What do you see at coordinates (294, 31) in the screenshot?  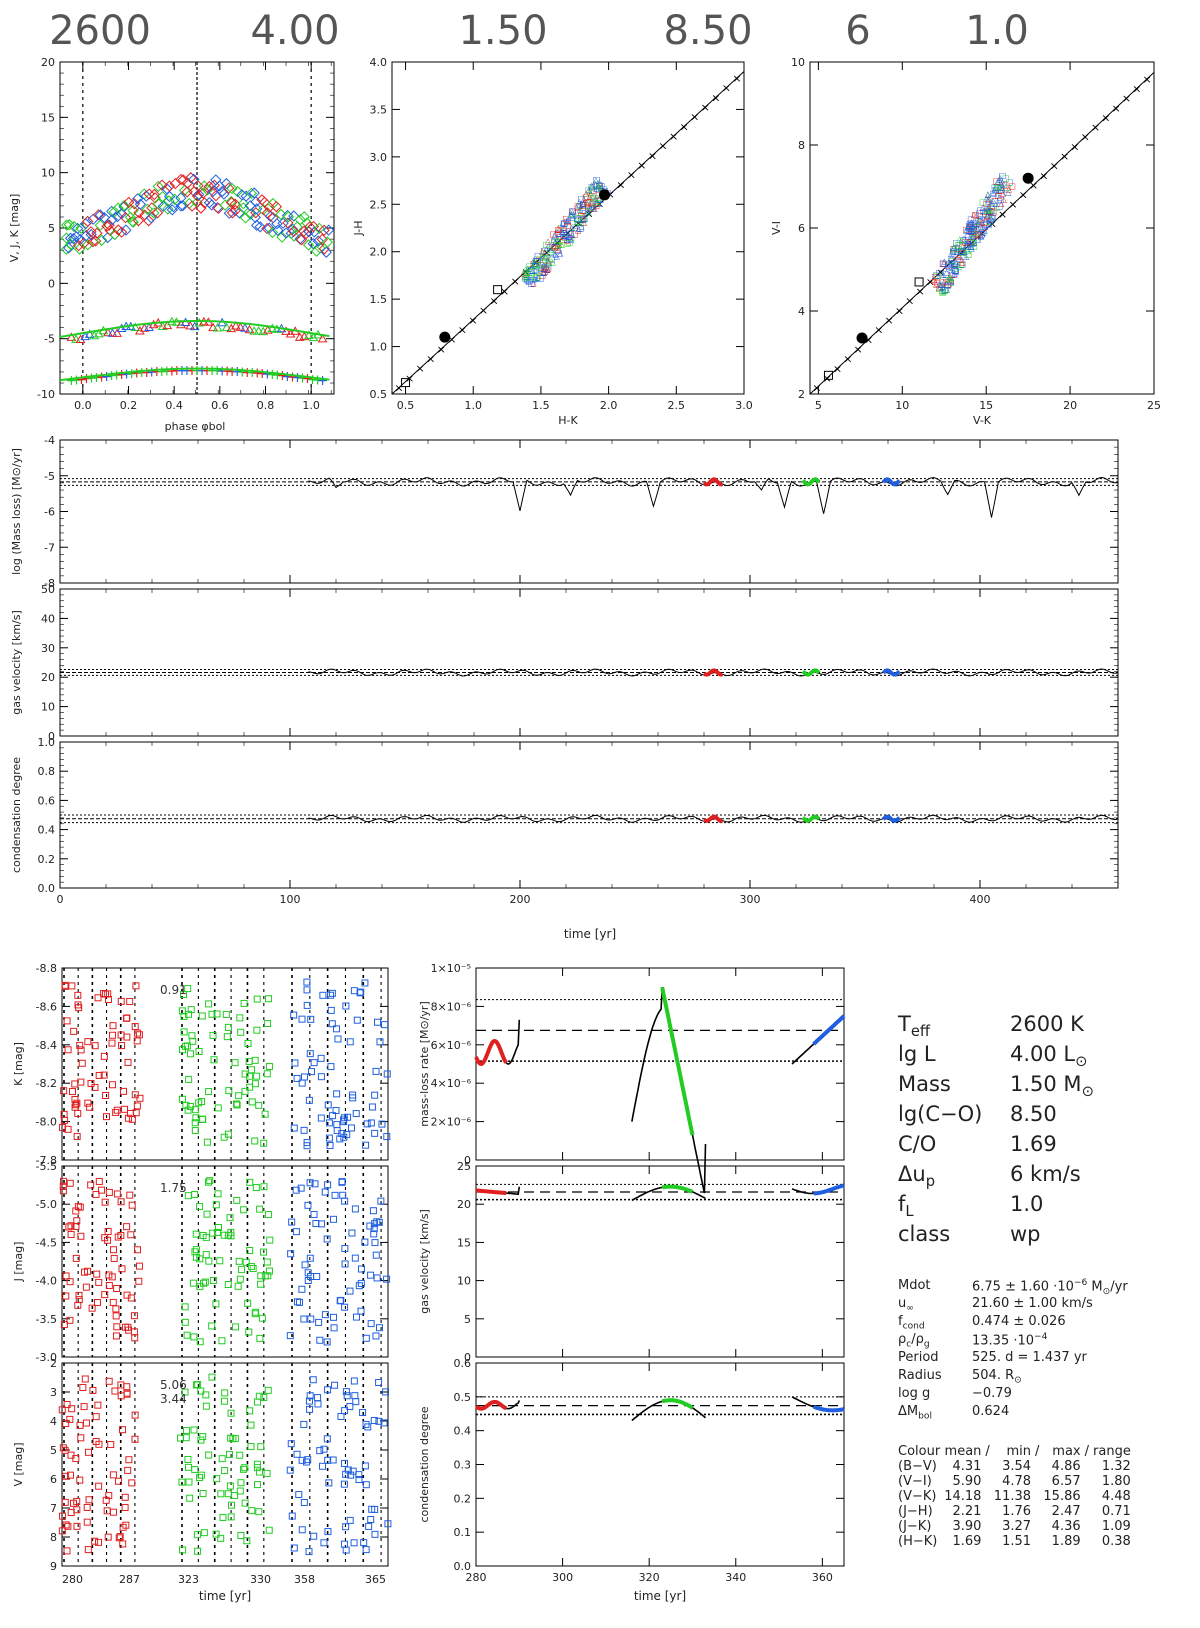 I see `header-value-1: 4.00` at bounding box center [294, 31].